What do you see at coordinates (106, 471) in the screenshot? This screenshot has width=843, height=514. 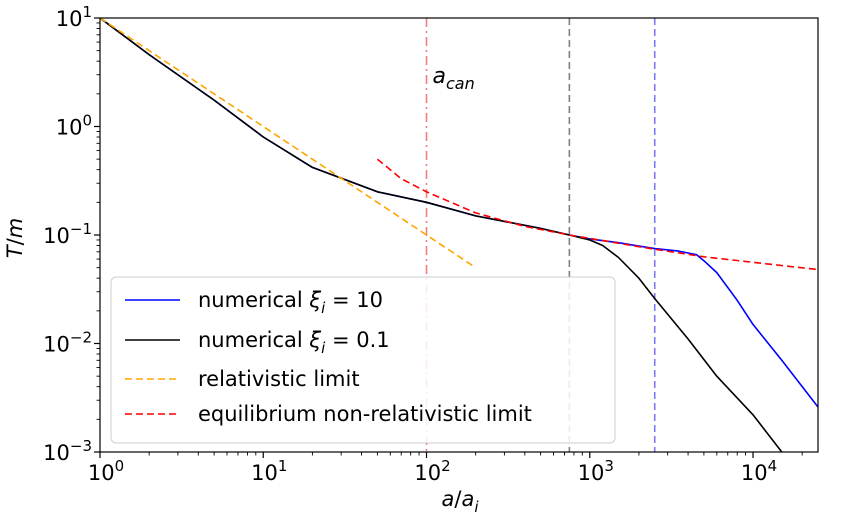 I see `x-tick-label: 10⁰` at bounding box center [106, 471].